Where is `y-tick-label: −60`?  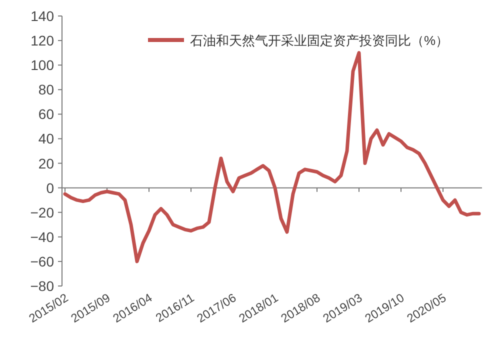 y-tick-label: −60 is located at coordinates (42, 261).